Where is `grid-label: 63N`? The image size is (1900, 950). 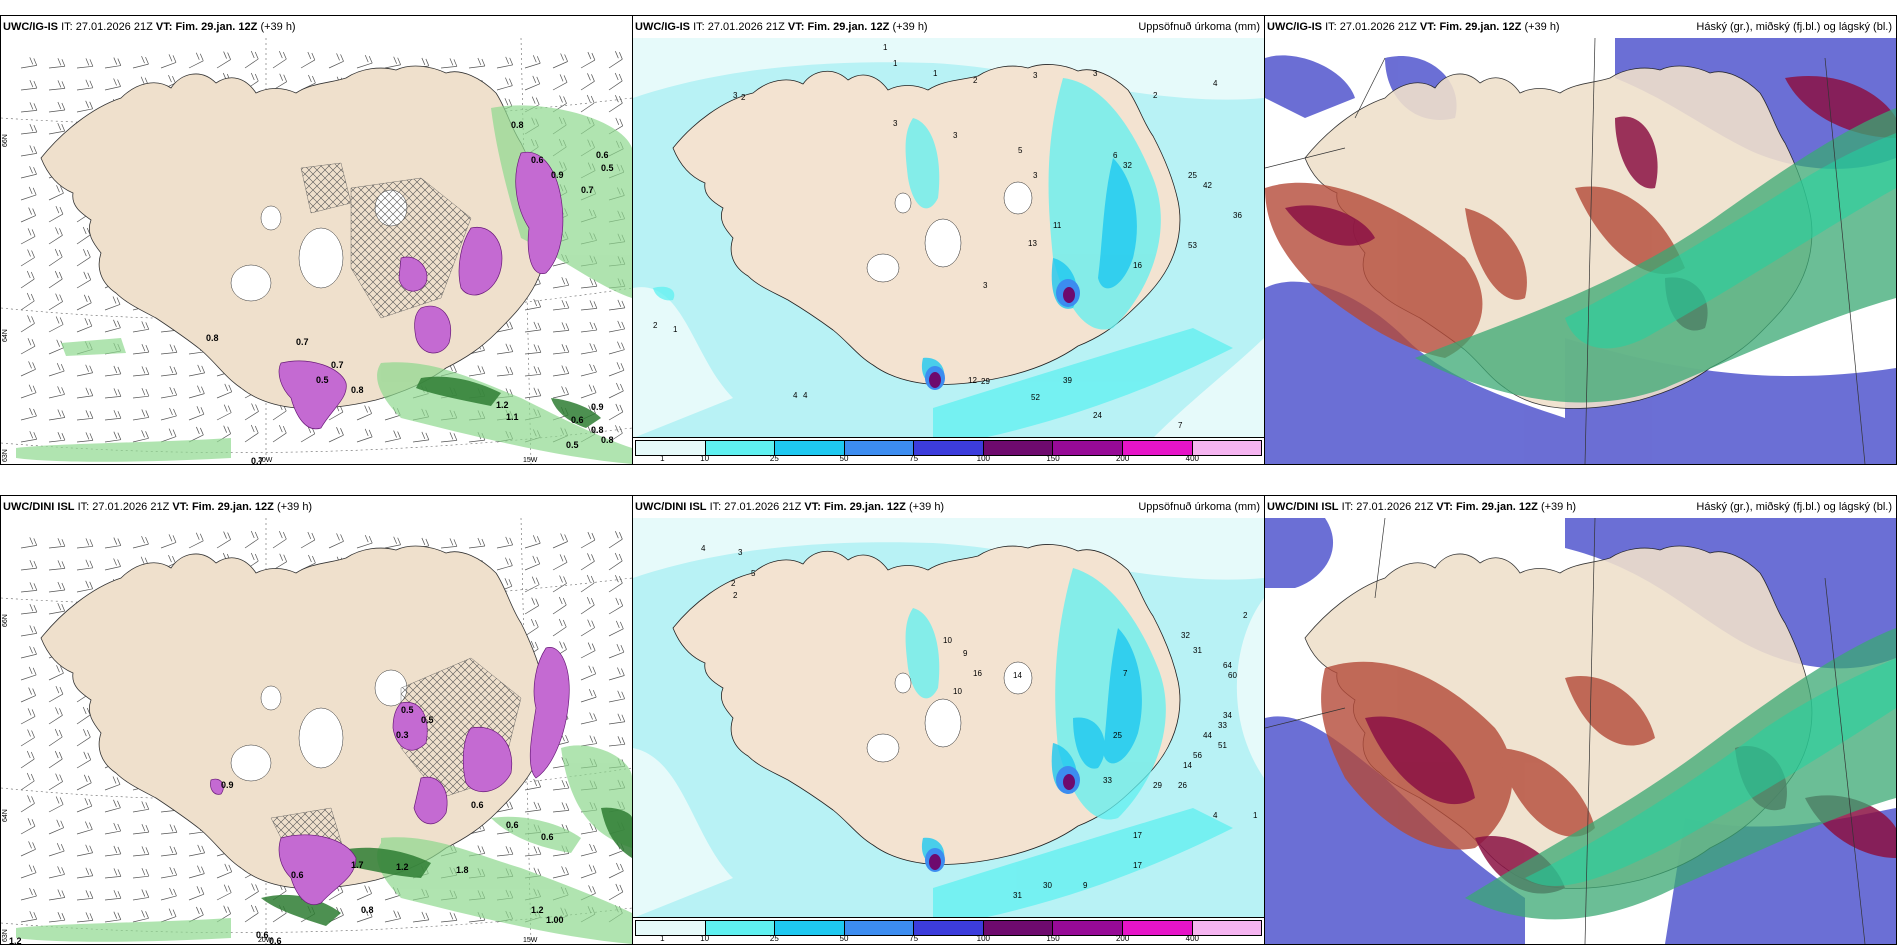
grid-label: 63N is located at coordinates (5, 455).